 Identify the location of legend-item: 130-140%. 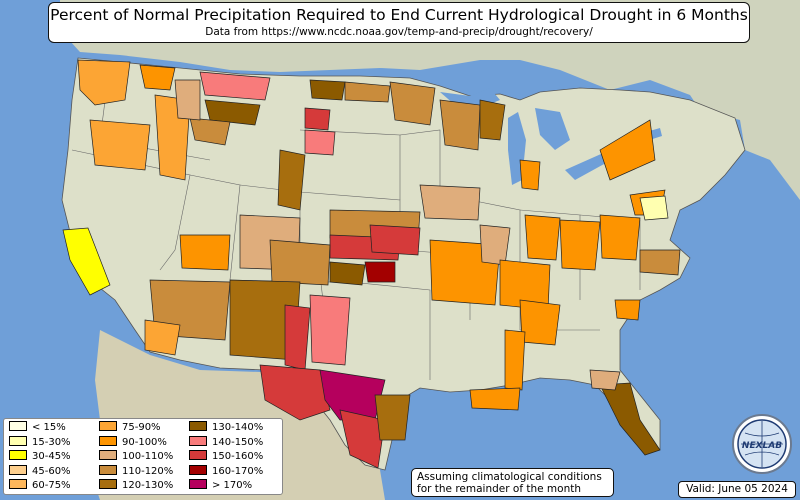
(226, 427).